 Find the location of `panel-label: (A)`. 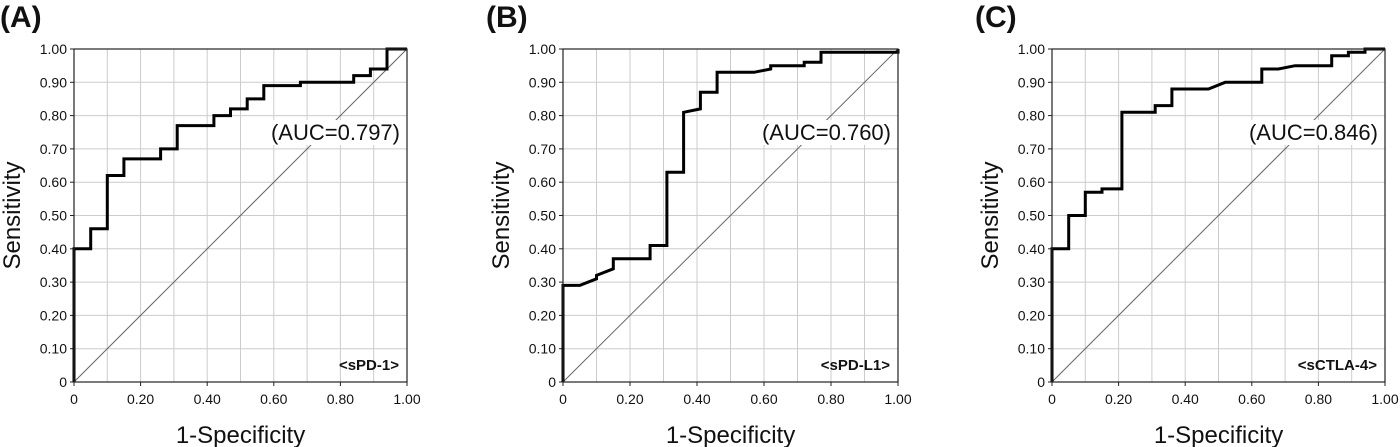

panel-label: (A) is located at coordinates (21, 17).